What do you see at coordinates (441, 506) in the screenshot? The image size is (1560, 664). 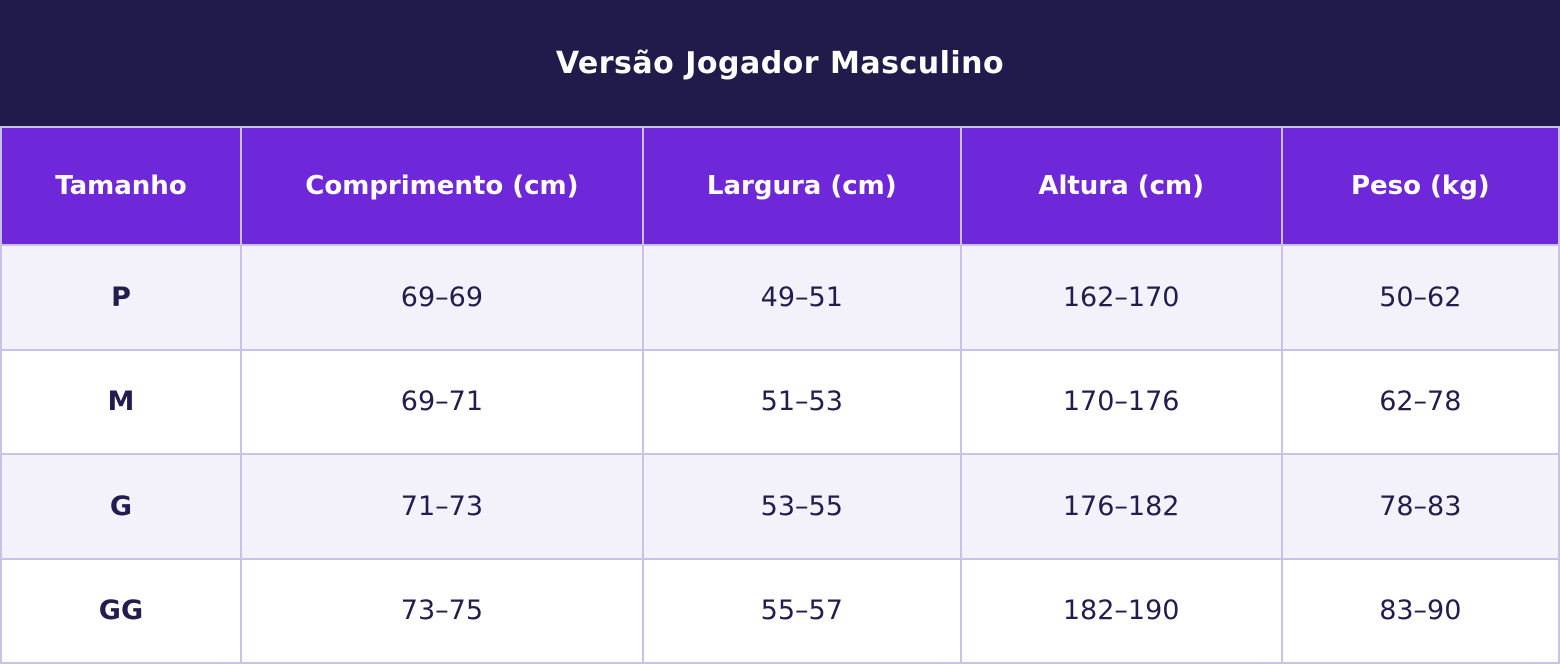 I see `comprimento-cell: 71–73` at bounding box center [441, 506].